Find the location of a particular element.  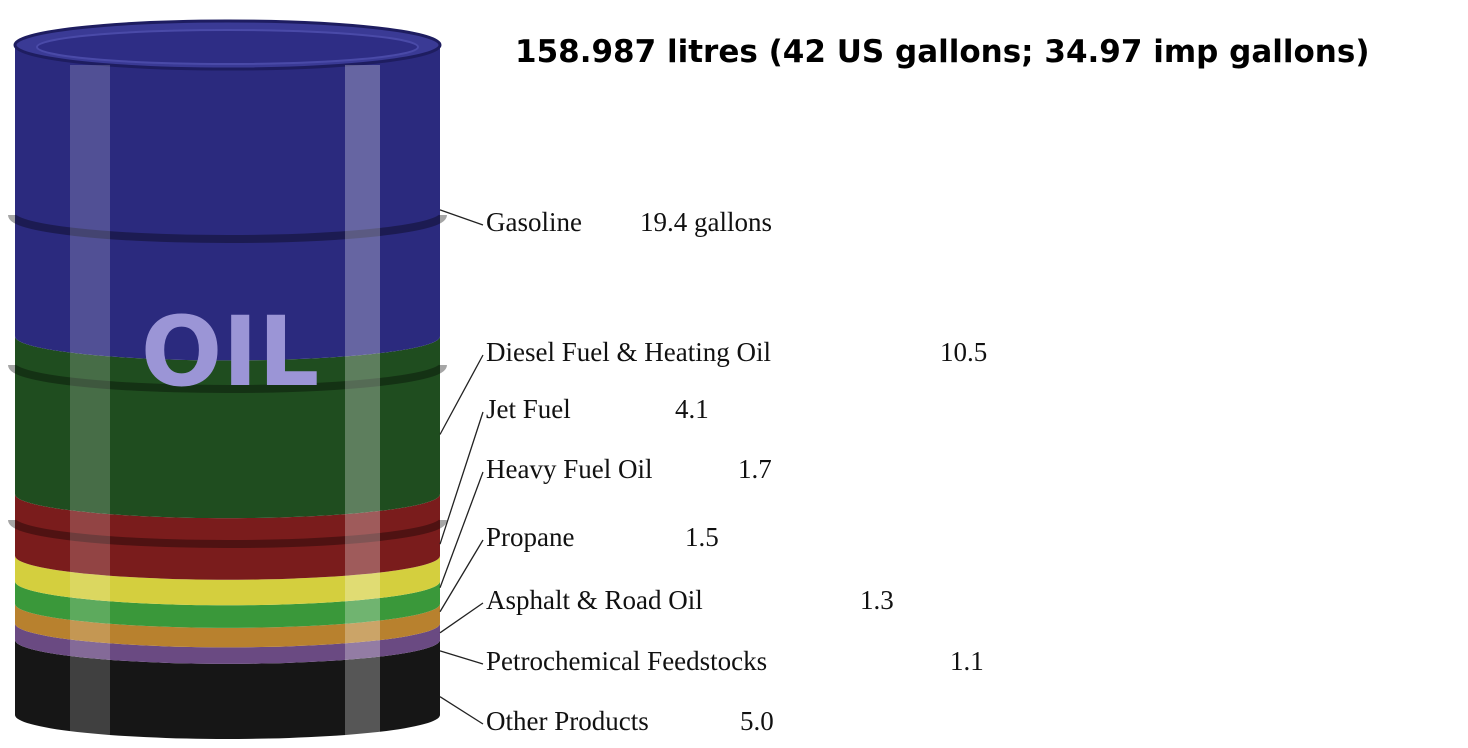

category-label: Propane is located at coordinates (530, 537).